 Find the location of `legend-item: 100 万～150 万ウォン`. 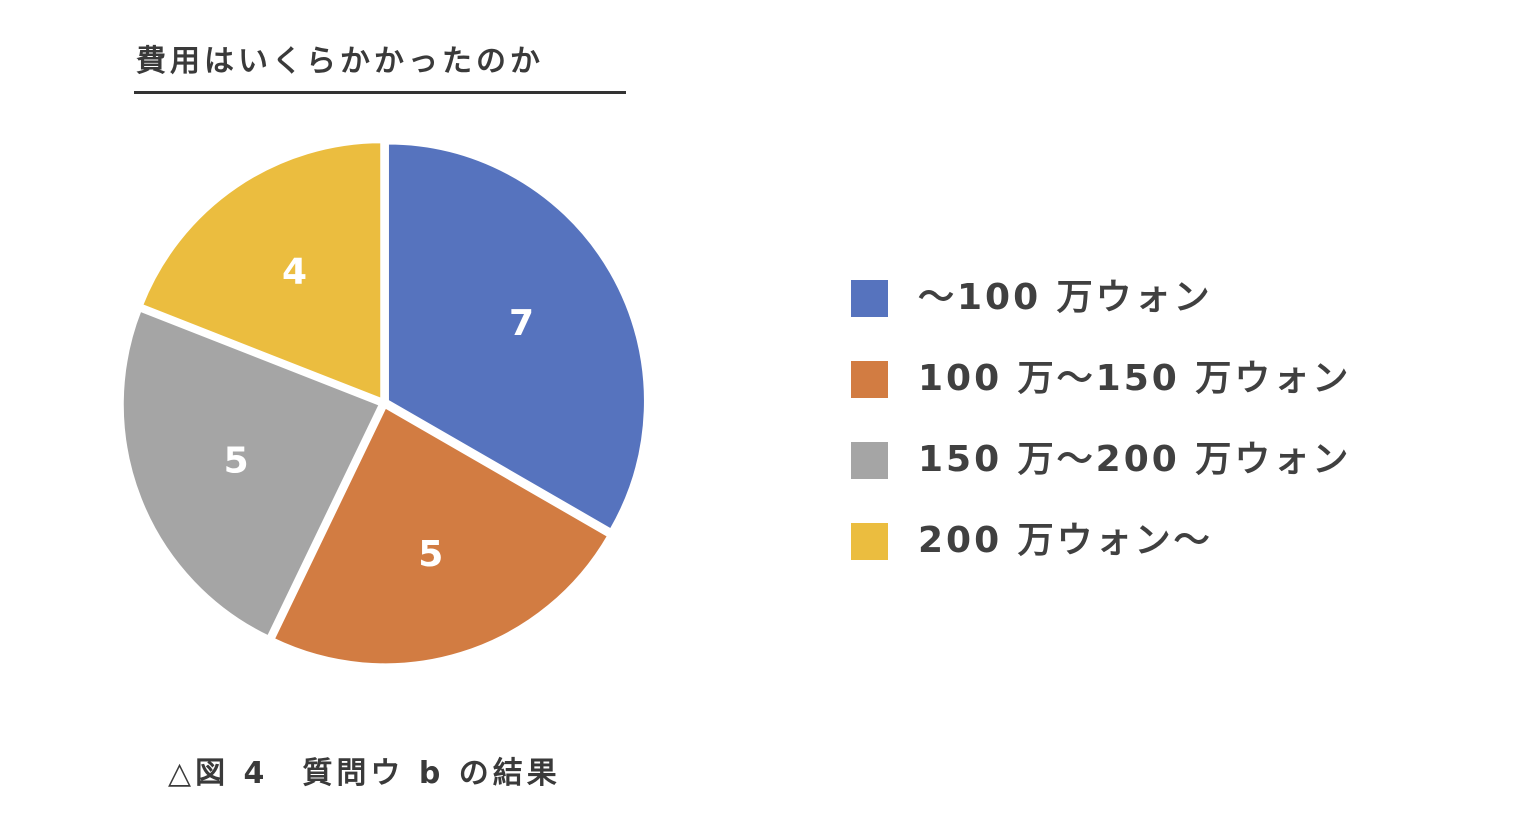

legend-item: 100 万～150 万ウォン is located at coordinates (1101, 389).